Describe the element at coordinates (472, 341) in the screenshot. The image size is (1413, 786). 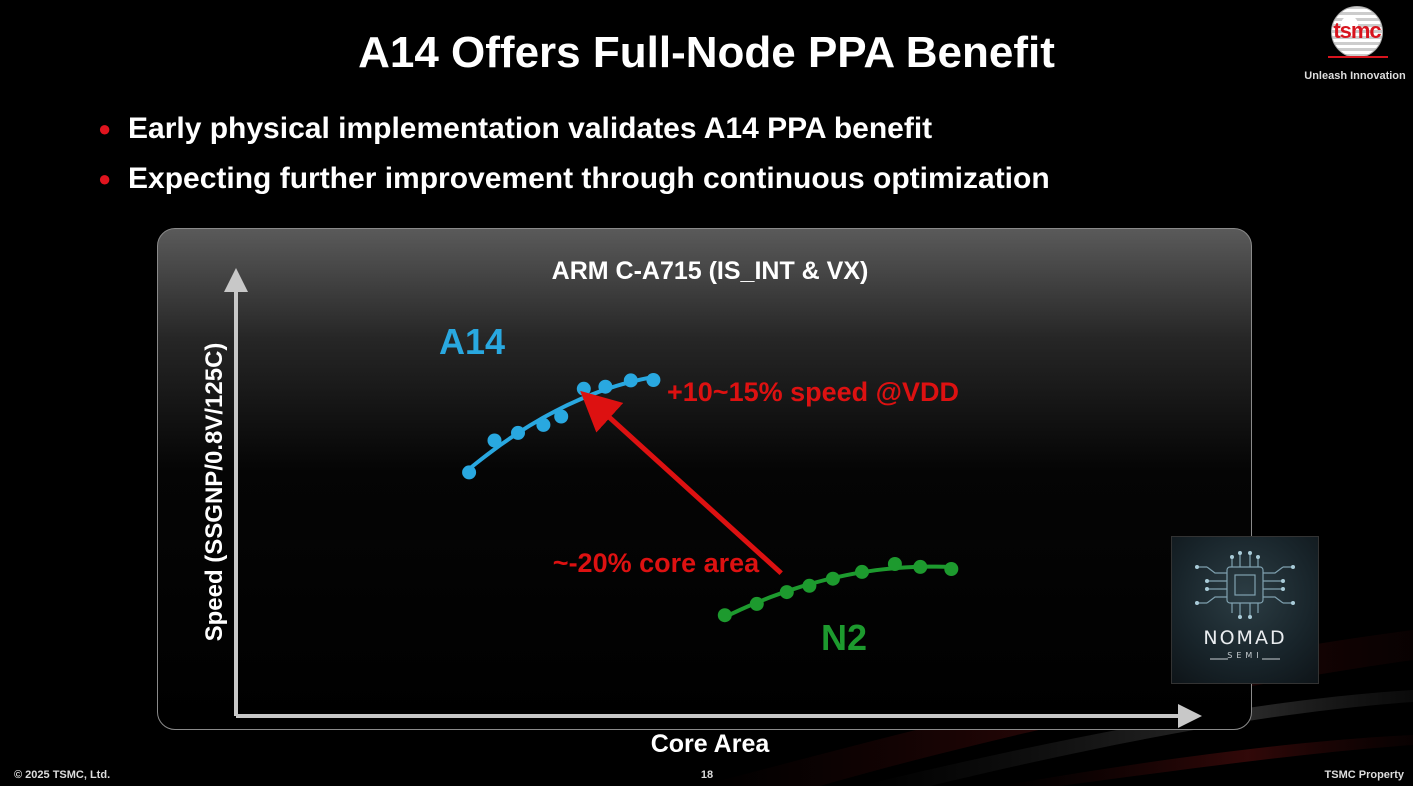
I see `series-label-a14: A14` at that location.